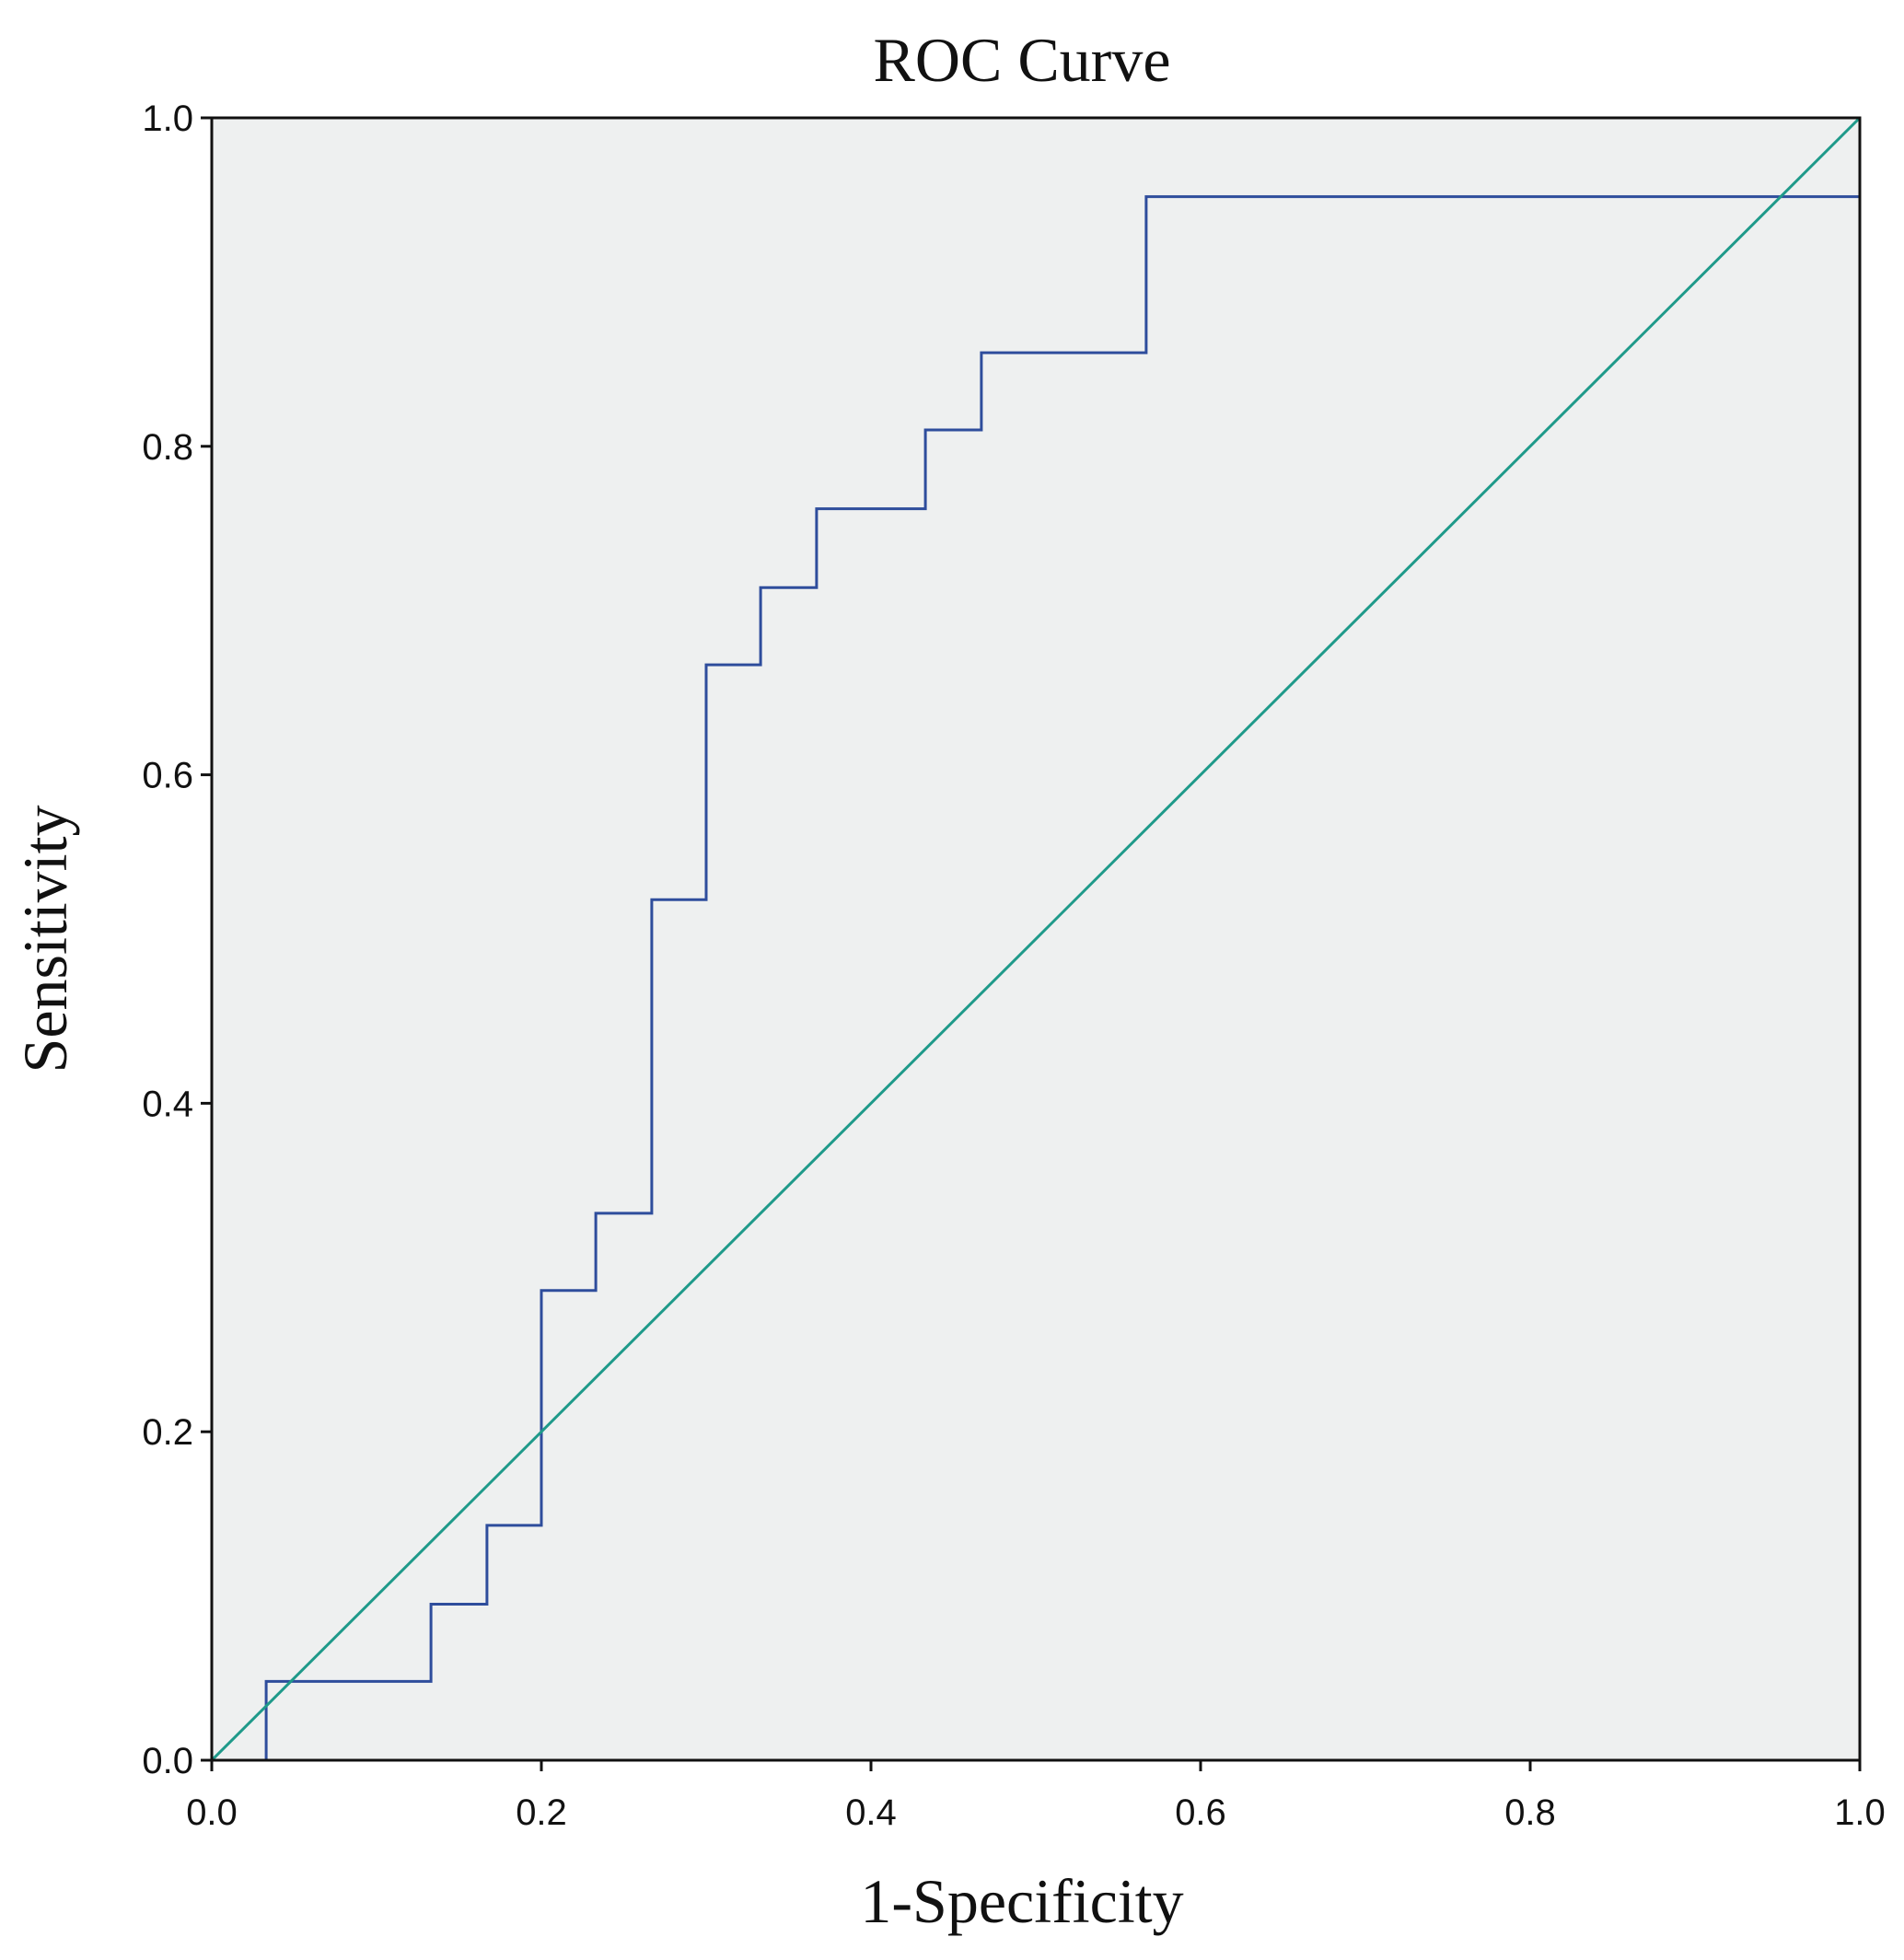 The height and width of the screenshot is (1960, 1904). What do you see at coordinates (1200, 1812) in the screenshot?
I see `x-tick-label: 0.6` at bounding box center [1200, 1812].